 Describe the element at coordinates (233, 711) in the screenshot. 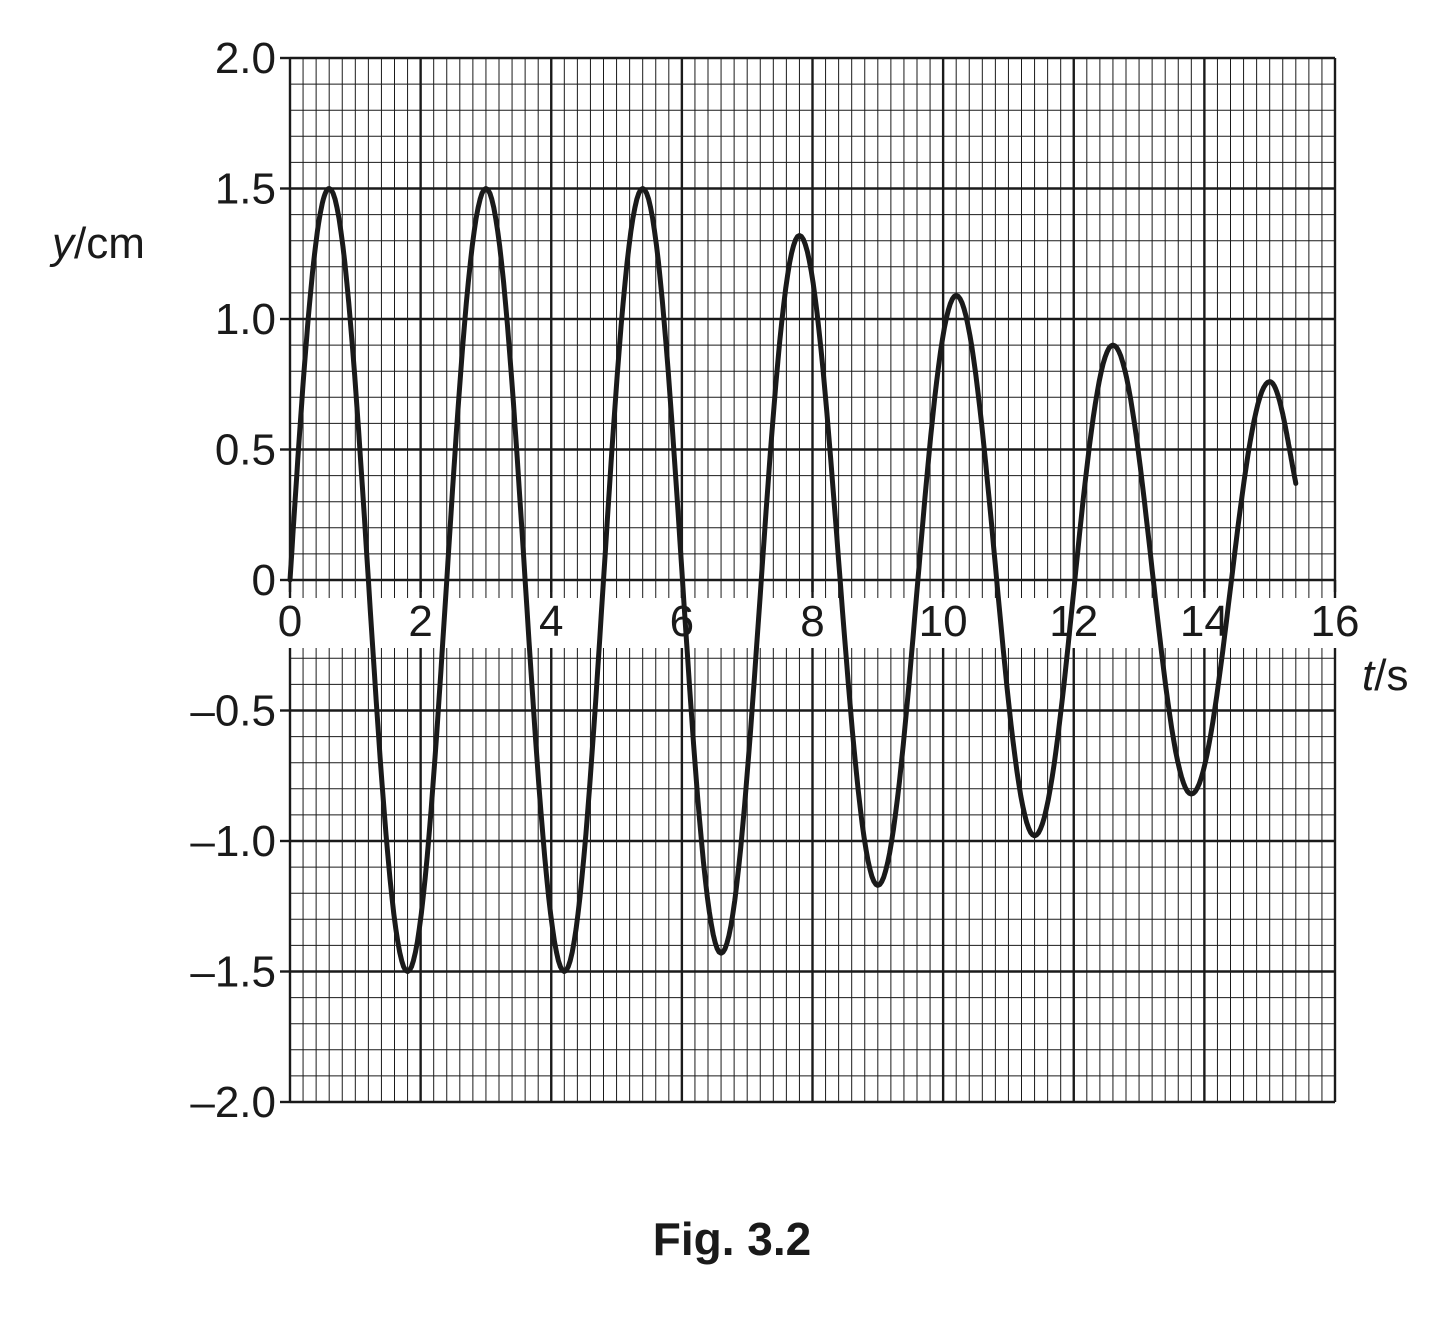

I see `y-tick-label: –0.5` at that location.